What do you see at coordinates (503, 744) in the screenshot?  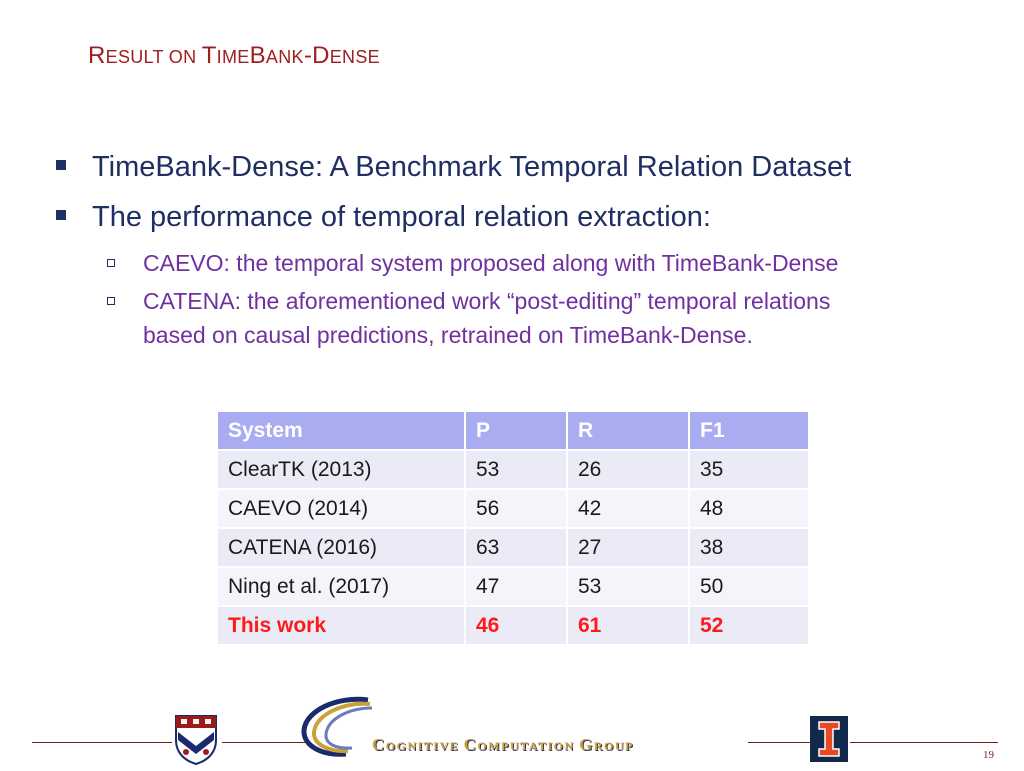 I see `ccg-wordmark: COGNITIVE COMPUTATION GROUP` at bounding box center [503, 744].